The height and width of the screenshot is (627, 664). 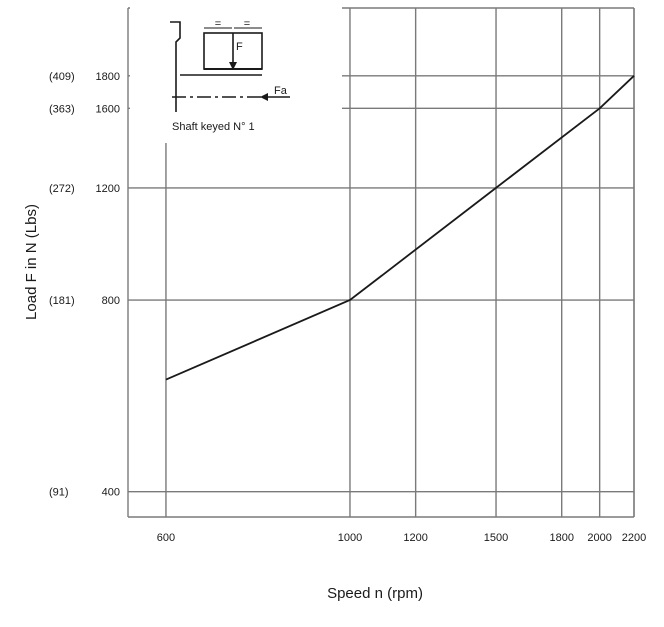 I want to click on force-arrow-icon, so click(x=233, y=66).